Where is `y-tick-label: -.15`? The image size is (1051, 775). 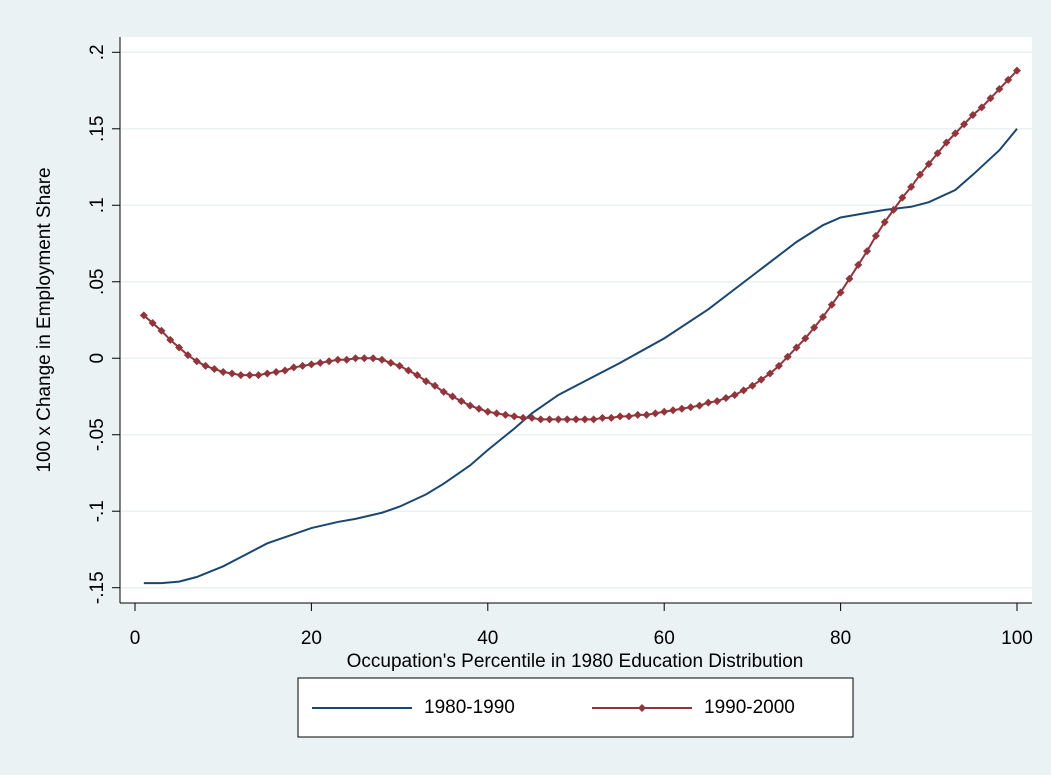
y-tick-label: -.15 is located at coordinates (97, 587).